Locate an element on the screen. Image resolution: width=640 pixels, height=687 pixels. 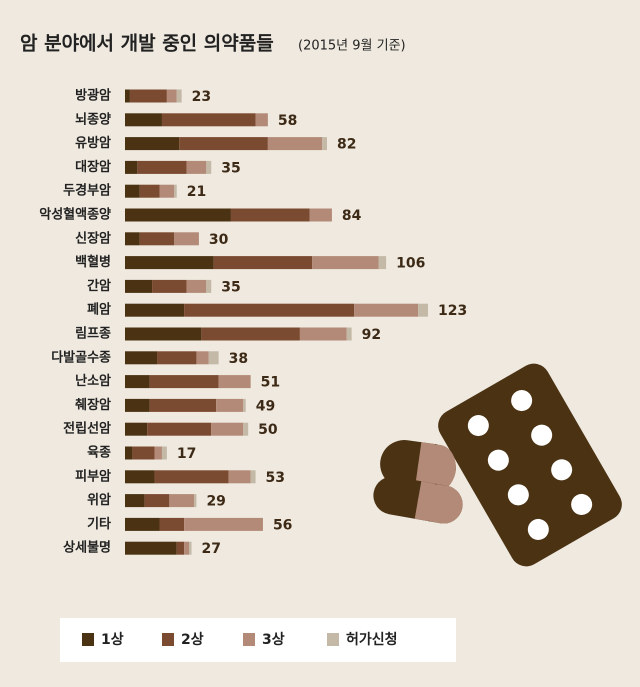
category-label: 뇌종양 is located at coordinates (93, 119).